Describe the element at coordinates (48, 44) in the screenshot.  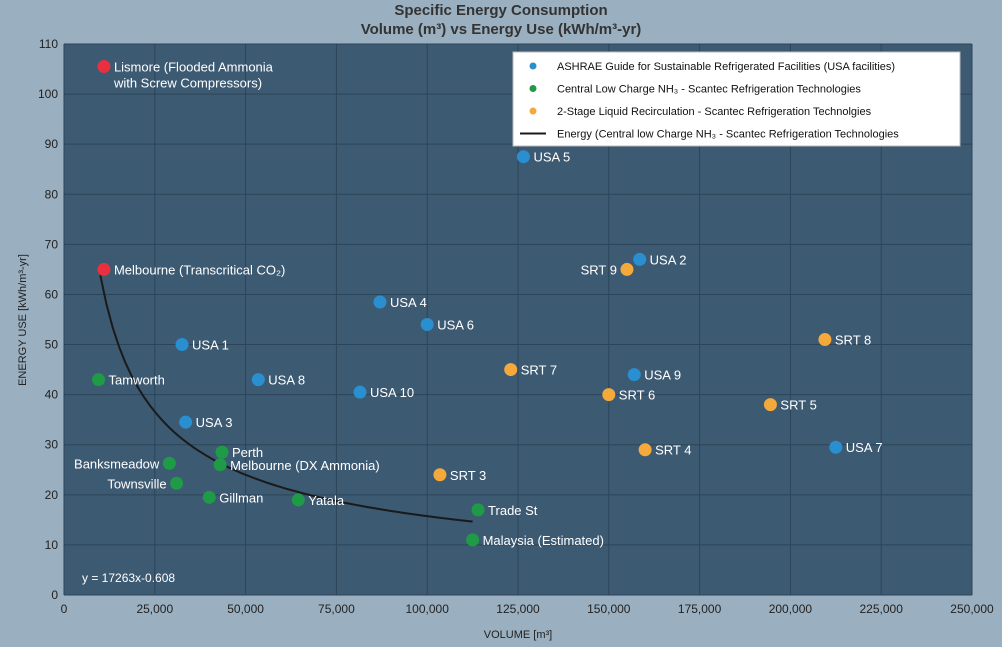
I see `y-tick-label: 110` at that location.